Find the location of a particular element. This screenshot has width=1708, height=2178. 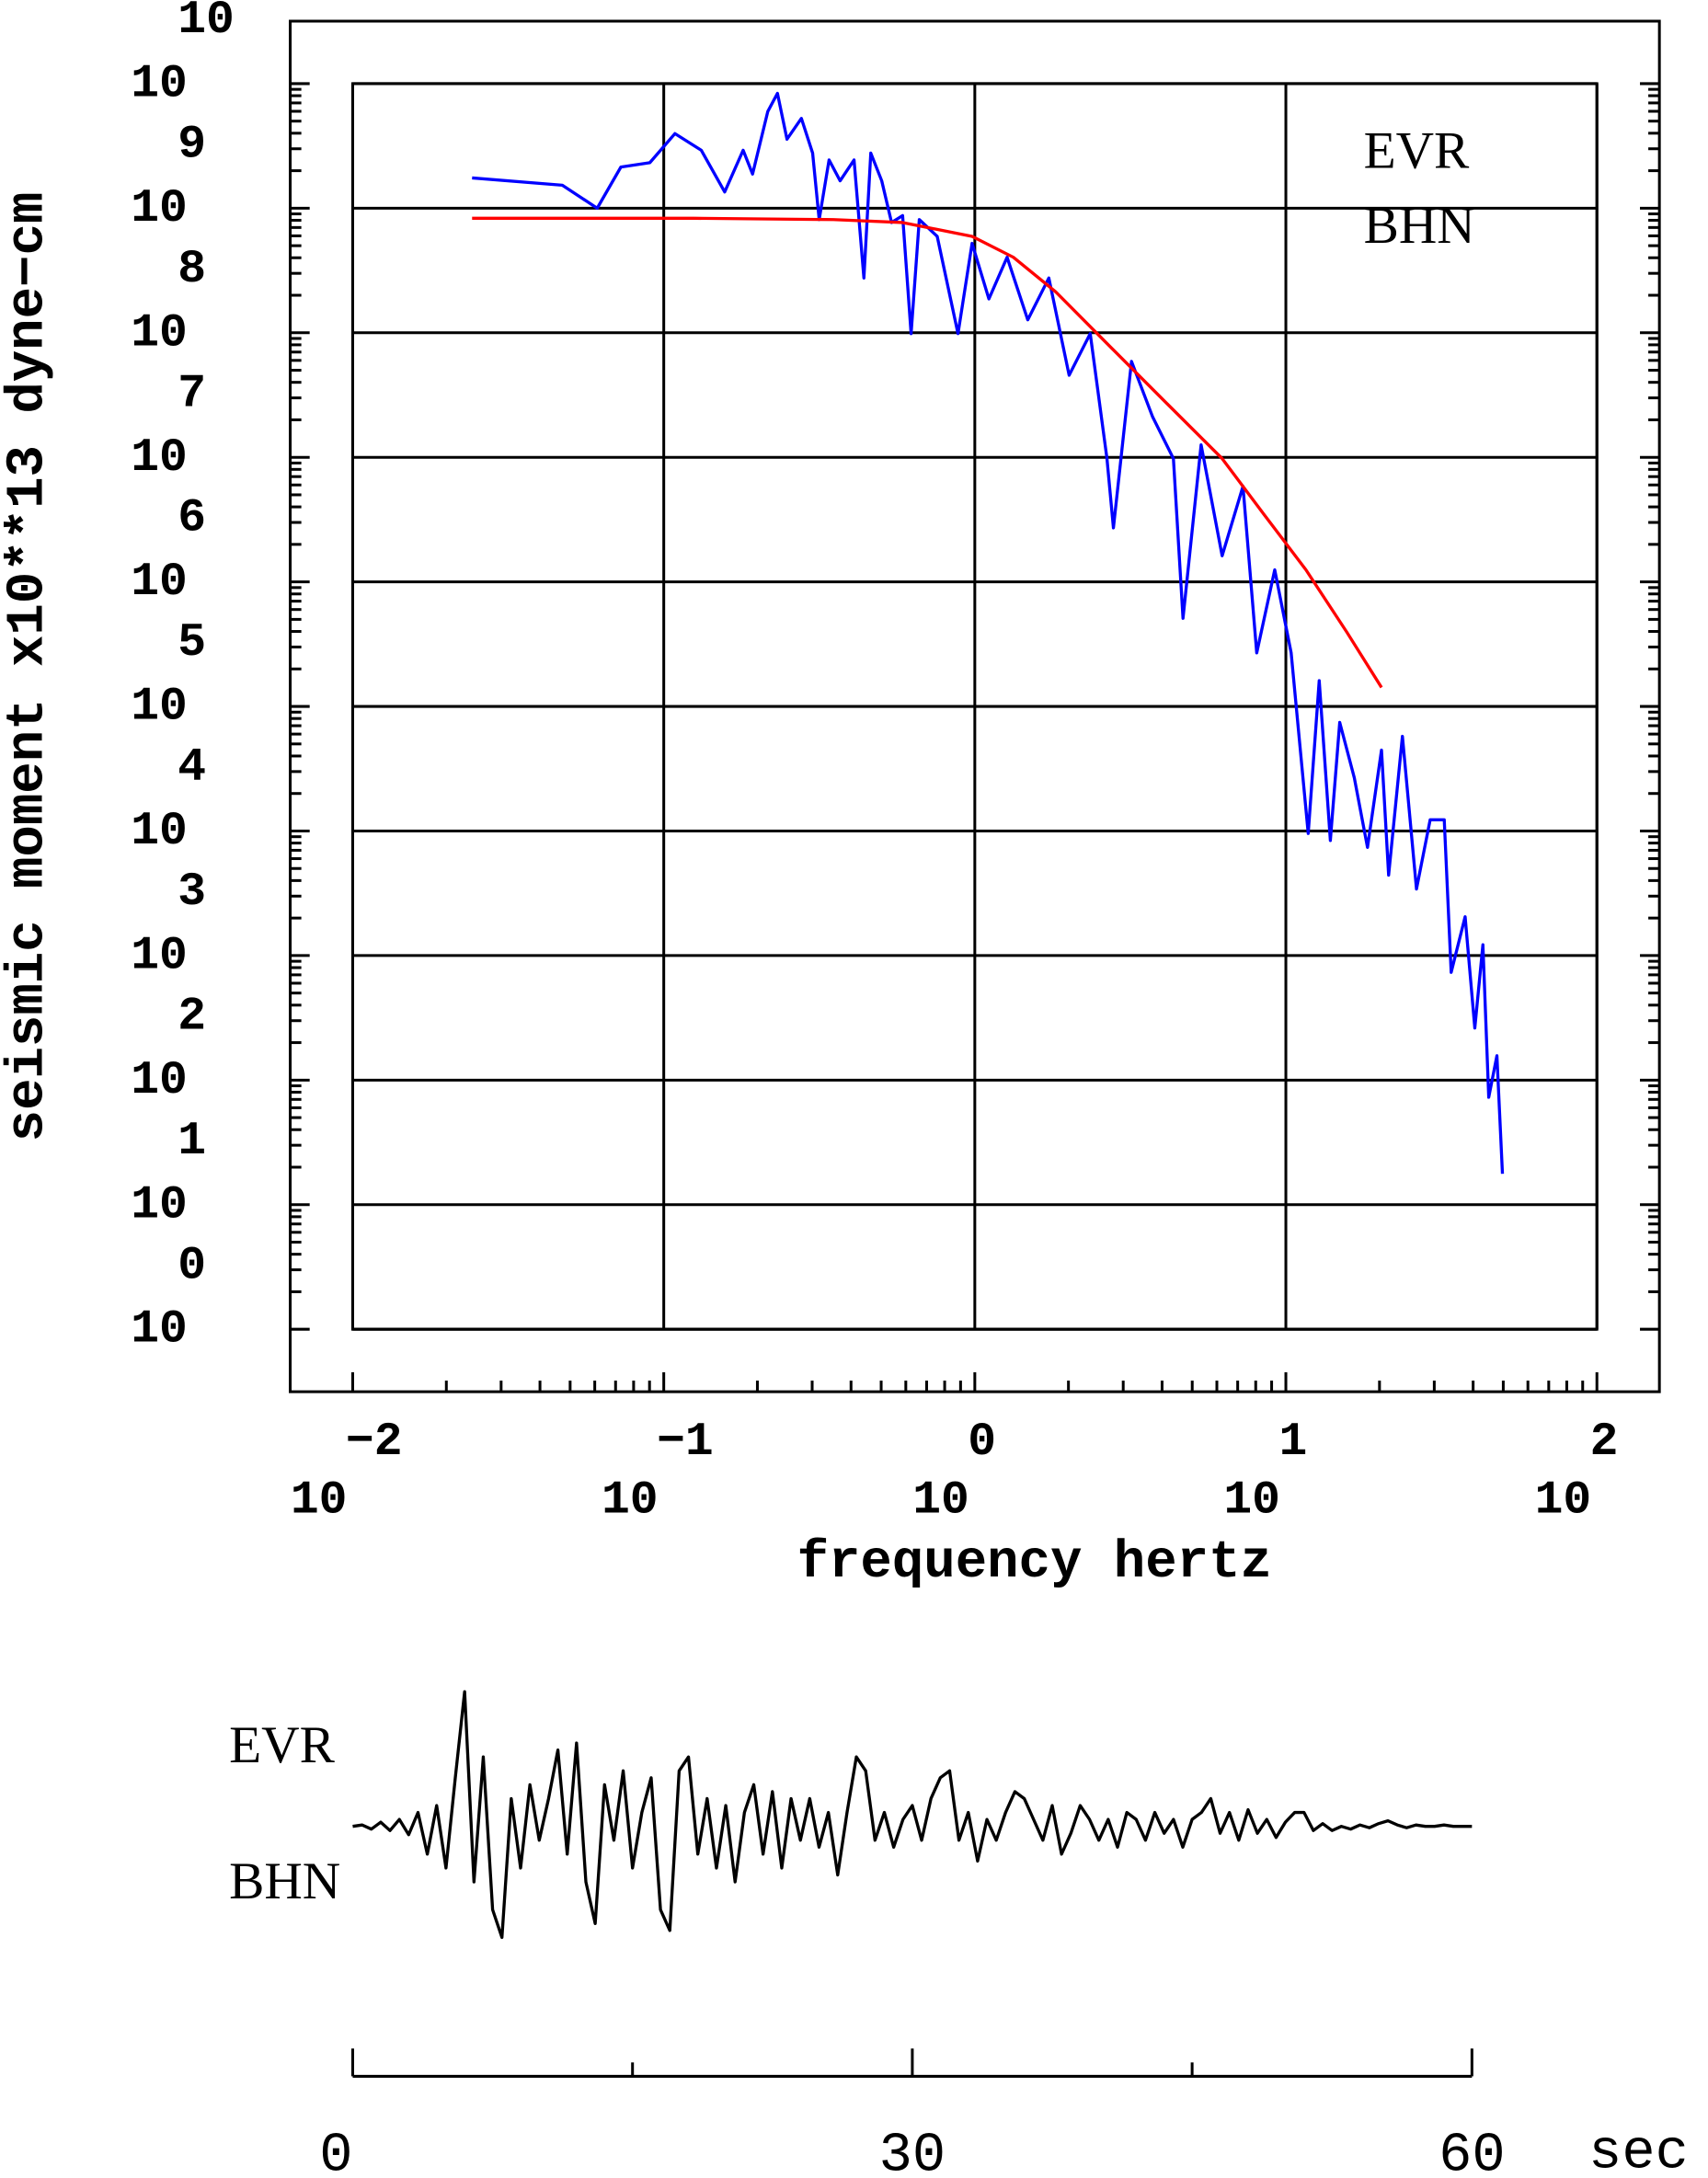

y-tick-exponent: 2 is located at coordinates (192, 1016).